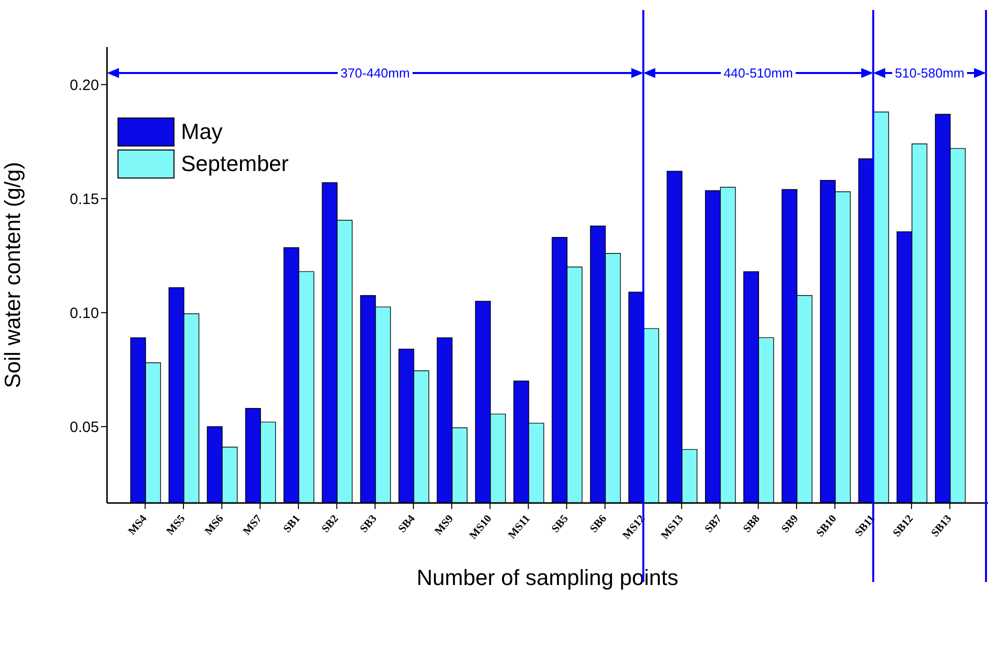  I want to click on y-tick-label: 0.20, so click(84, 85).